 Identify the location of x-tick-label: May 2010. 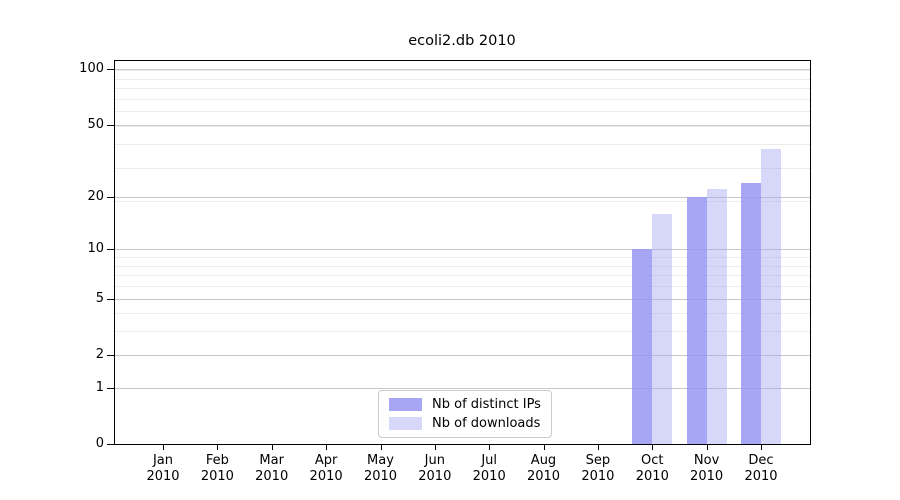
(381, 468).